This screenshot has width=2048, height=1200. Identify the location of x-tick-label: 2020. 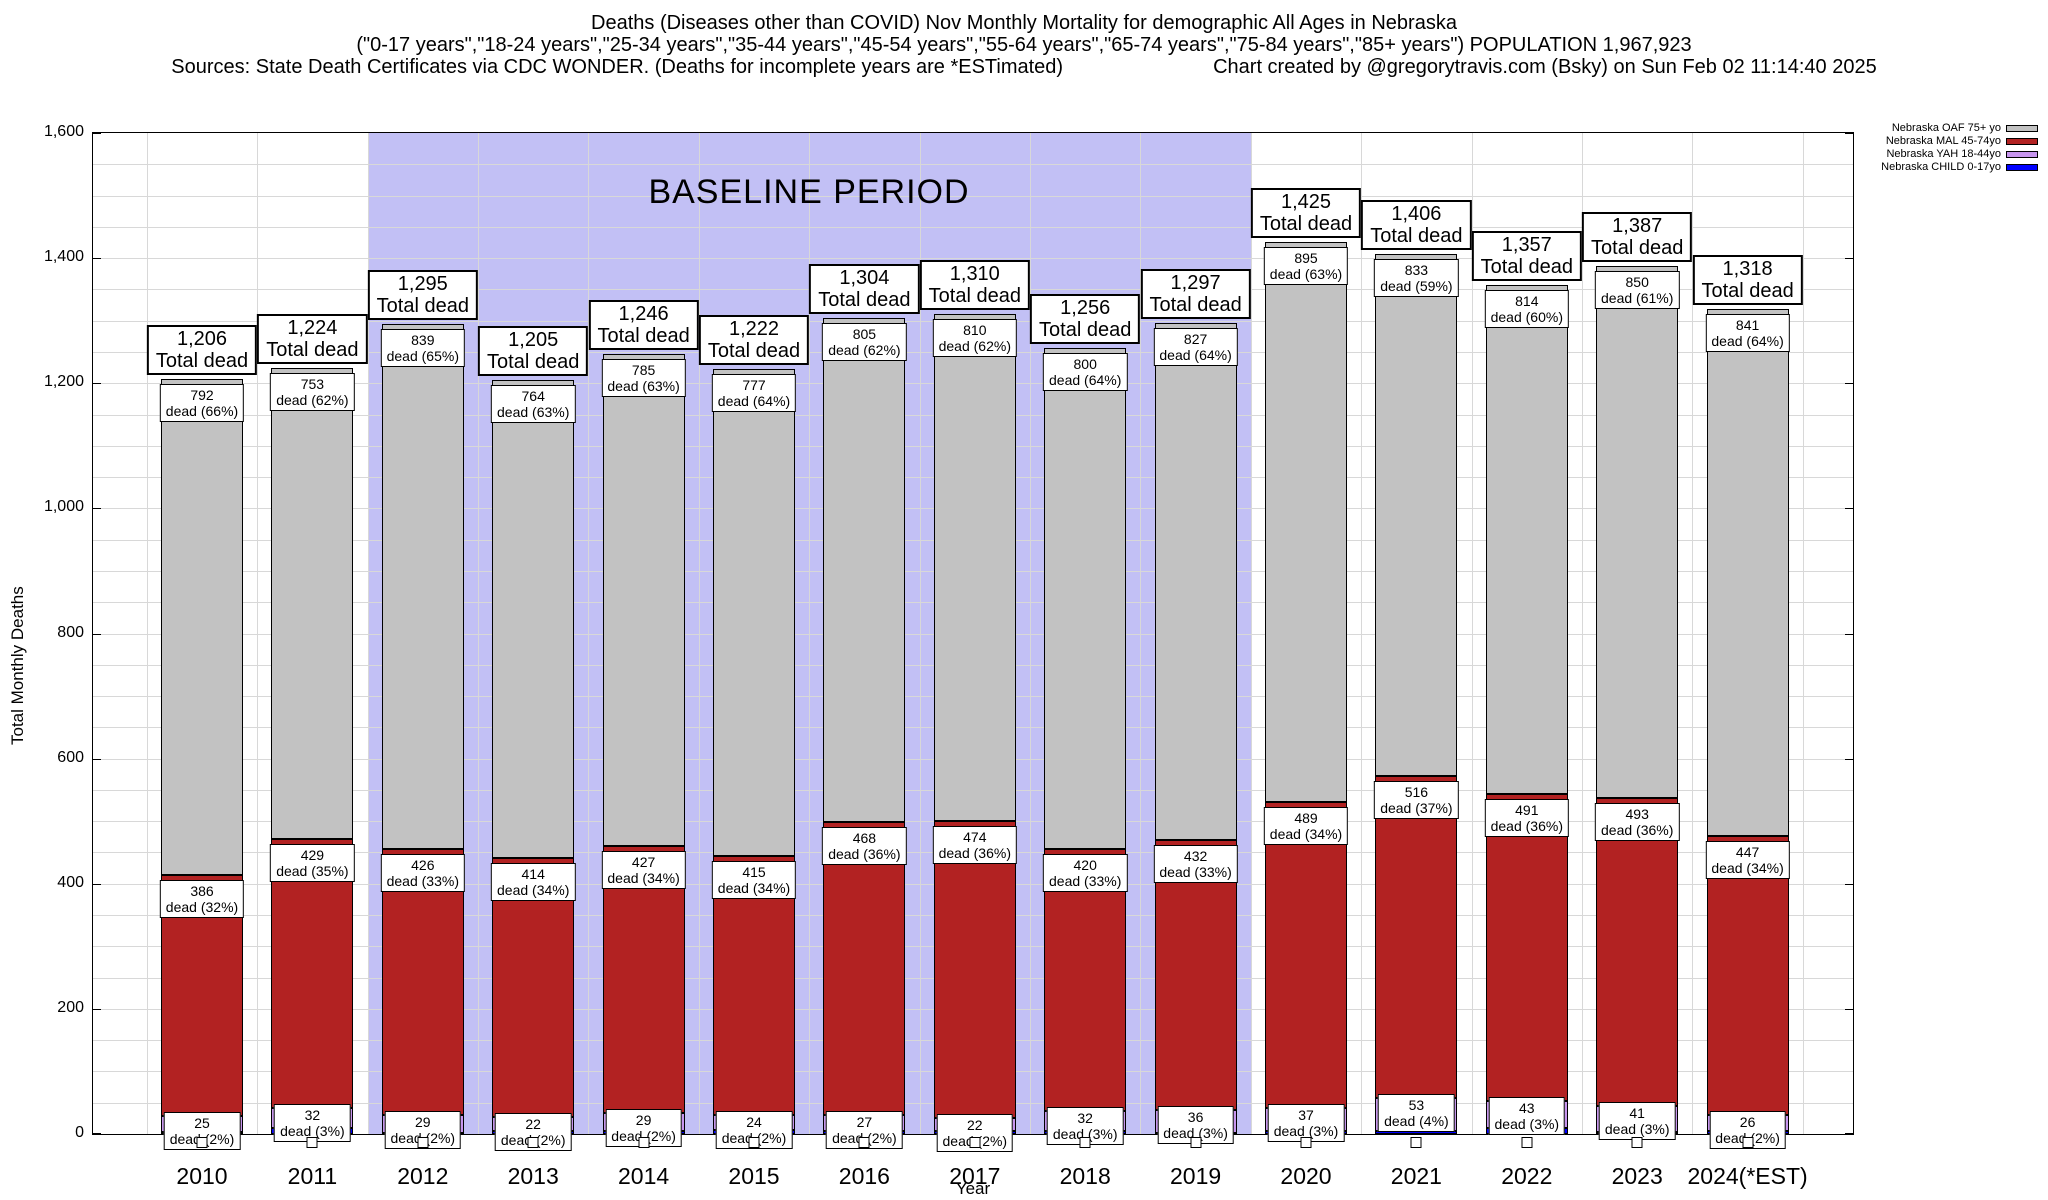
(1306, 1176).